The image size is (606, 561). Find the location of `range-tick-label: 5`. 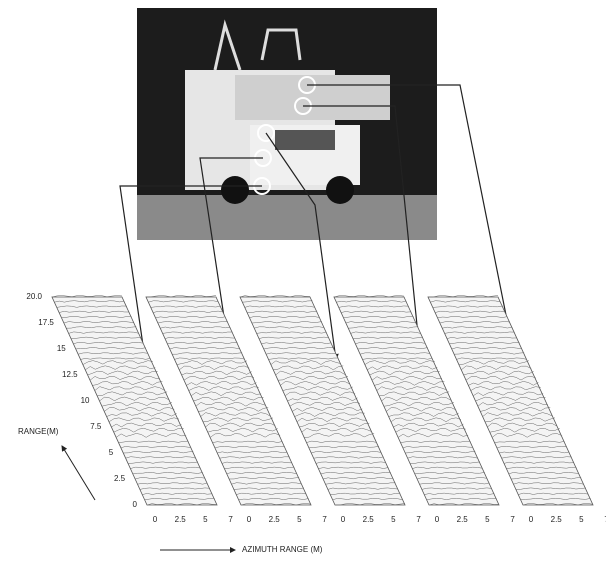

range-tick-label: 5 is located at coordinates (111, 452).